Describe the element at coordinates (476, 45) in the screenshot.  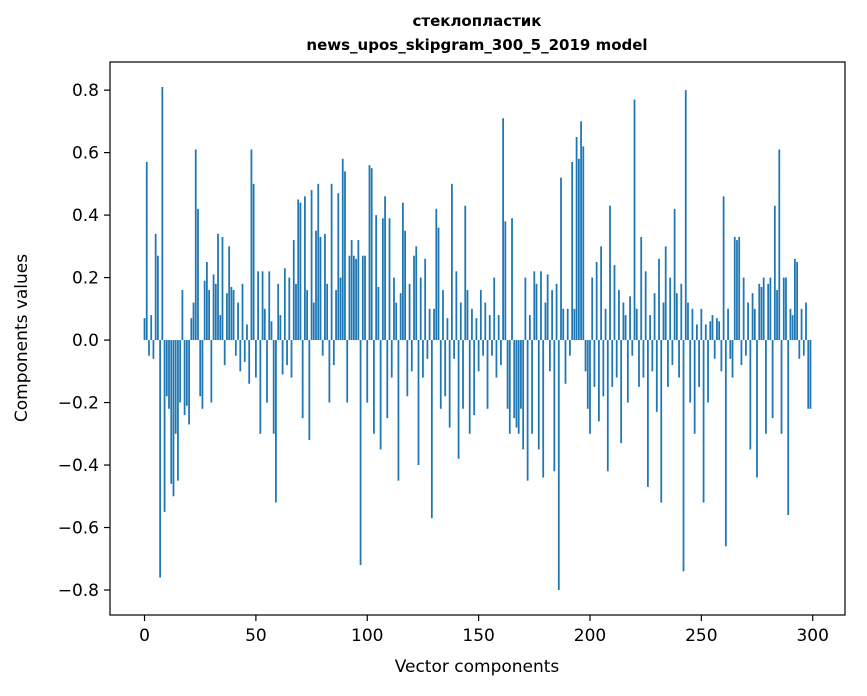
I see `chart-title-line2: news_upos_skipgram_300_5_2019 model` at that location.